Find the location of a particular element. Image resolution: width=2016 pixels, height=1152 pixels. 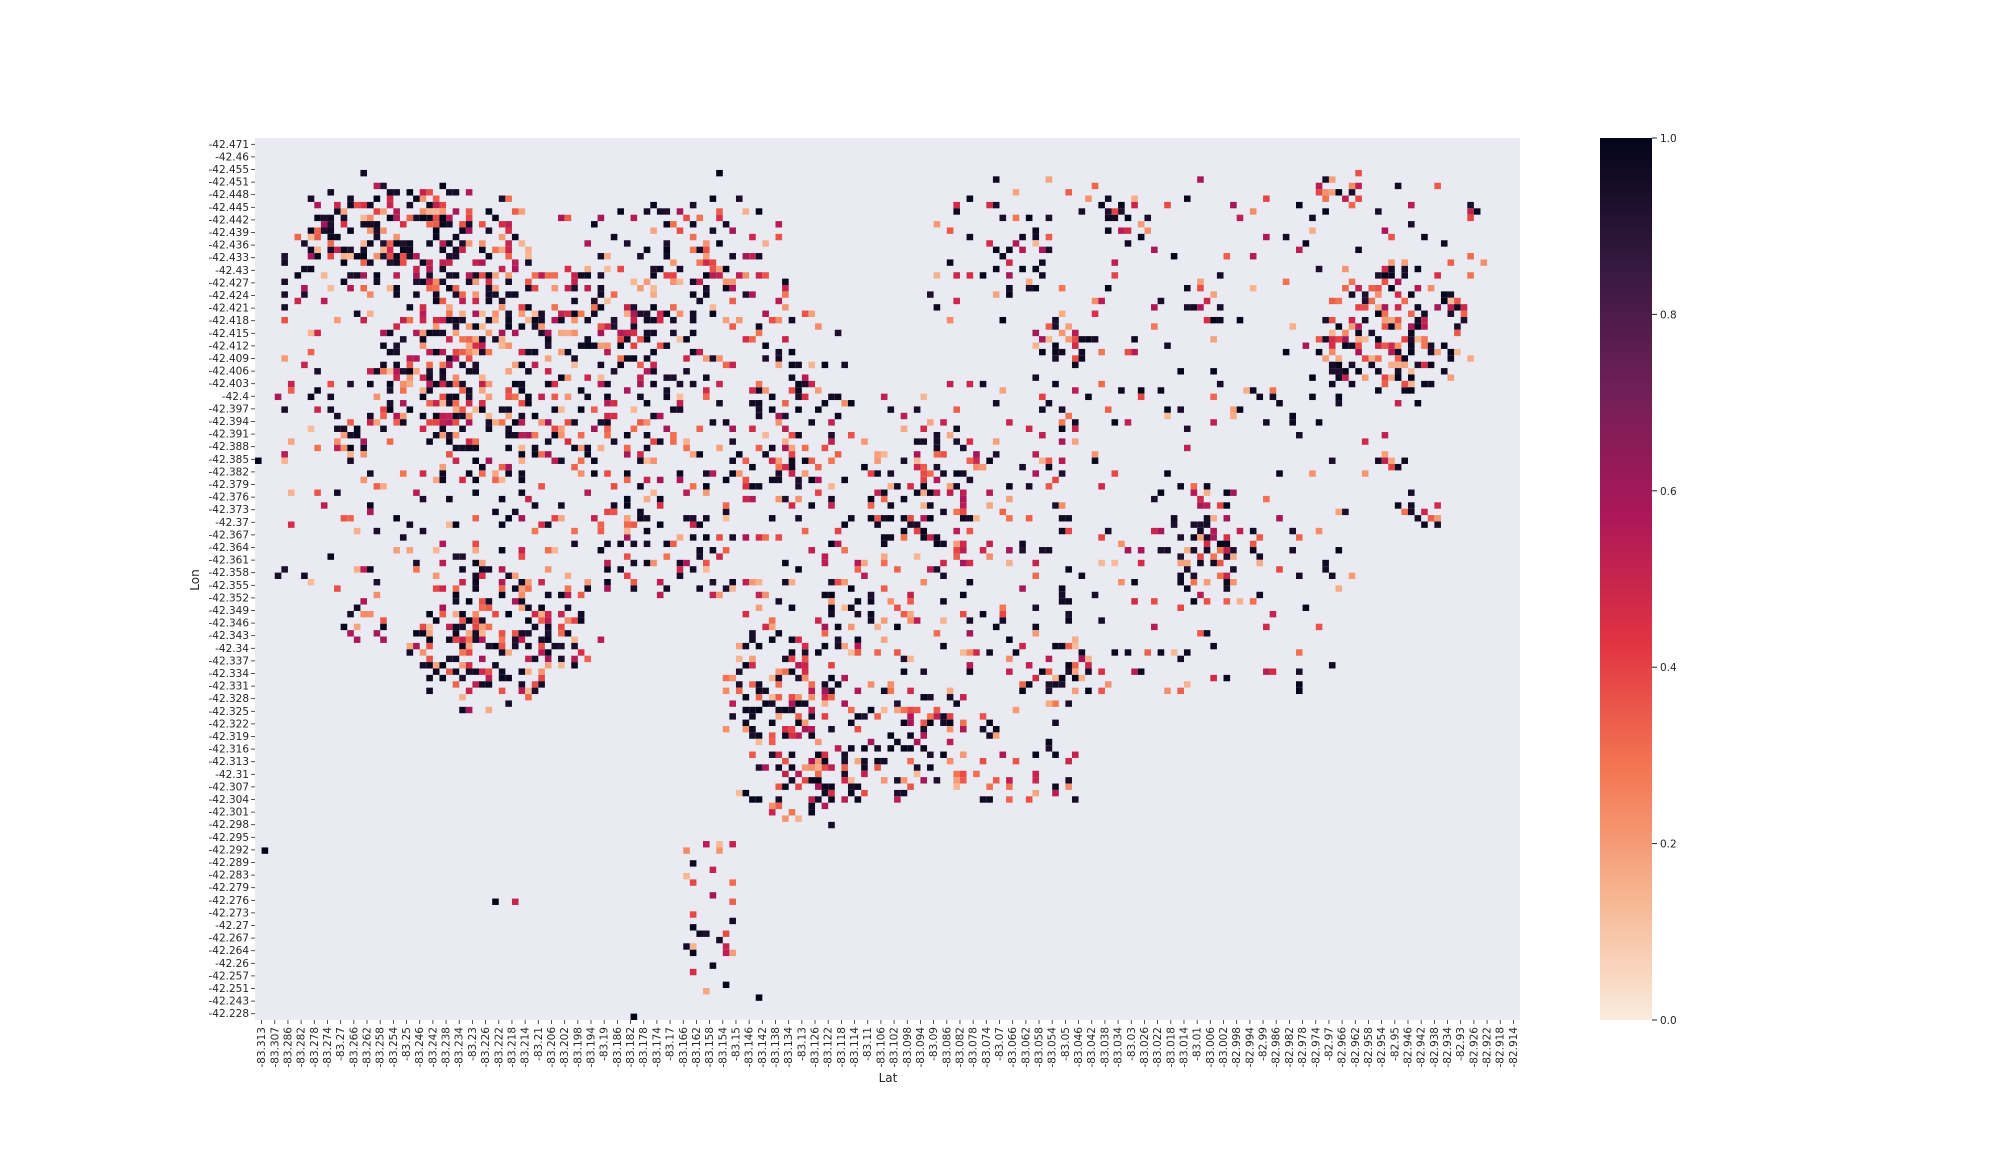

y-tick-label: -42.361 is located at coordinates (228, 561).